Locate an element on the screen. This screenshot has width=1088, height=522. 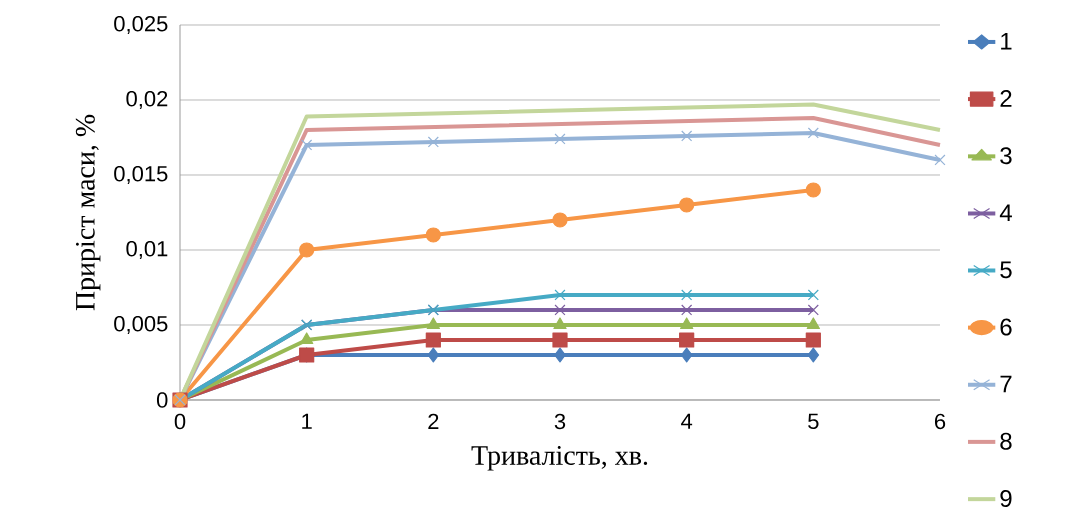
y-tick-label: 0,005 is located at coordinates (141, 325).